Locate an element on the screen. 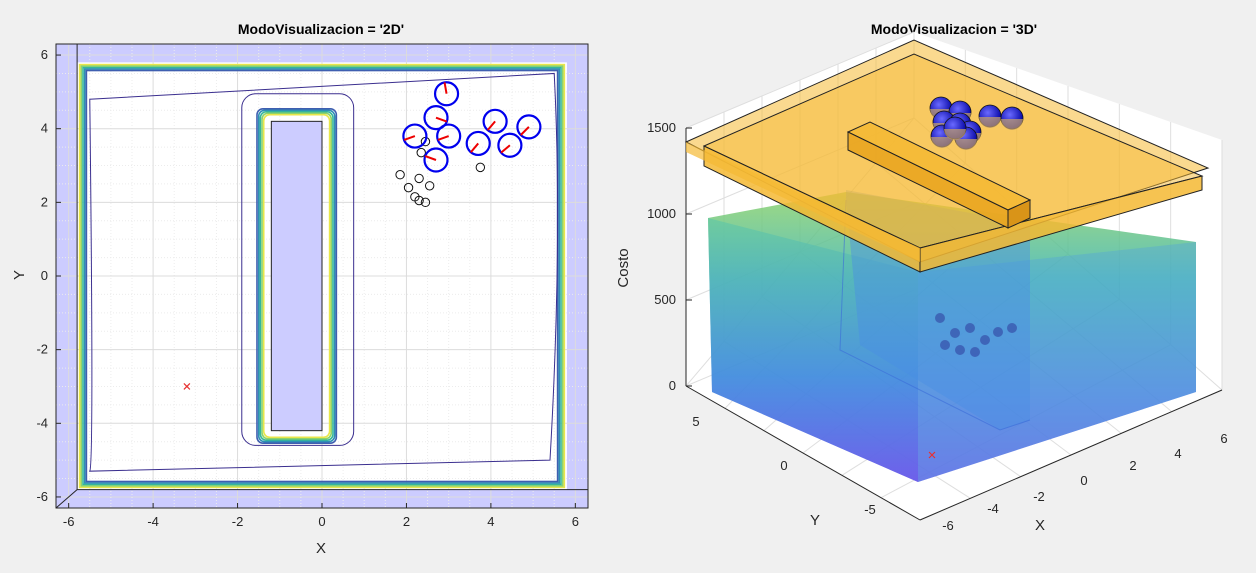 Image resolution: width=1256 pixels, height=573 pixels. axis-edge-x is located at coordinates (1071, 455).